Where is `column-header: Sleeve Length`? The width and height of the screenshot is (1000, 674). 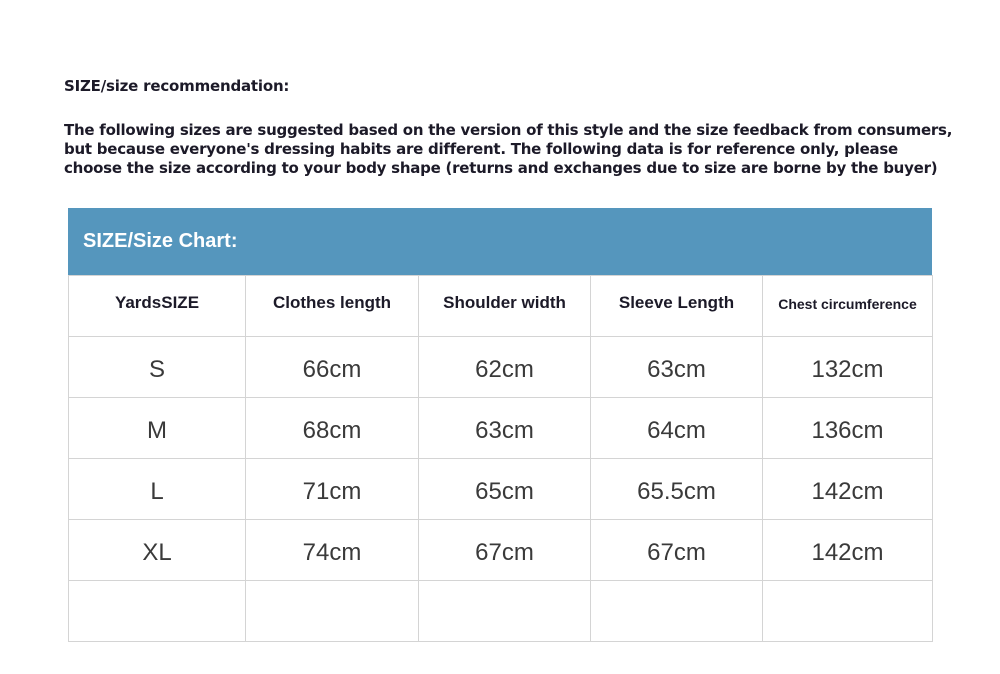
column-header: Sleeve Length is located at coordinates (676, 306).